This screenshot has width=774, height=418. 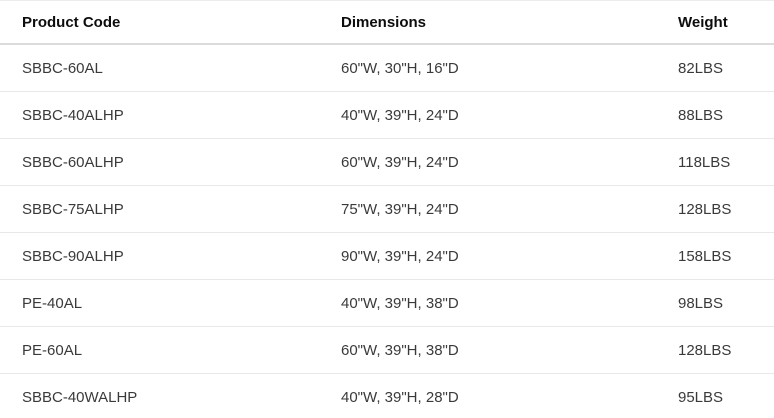 What do you see at coordinates (400, 303) in the screenshot?
I see `dimensions-cell: 40"W, 39"H, 38"D` at bounding box center [400, 303].